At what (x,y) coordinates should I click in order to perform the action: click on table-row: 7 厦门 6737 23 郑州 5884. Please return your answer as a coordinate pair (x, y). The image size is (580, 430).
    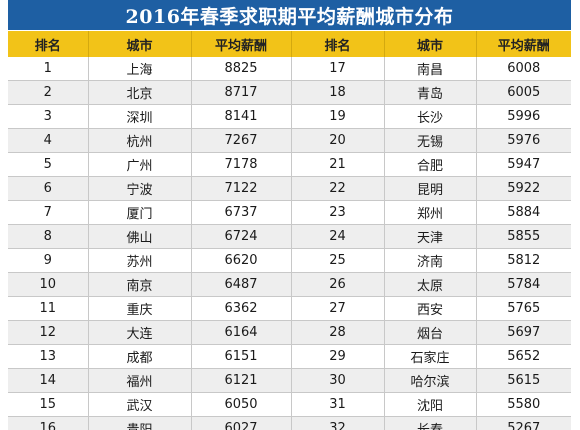
    Looking at the image, I should click on (289, 212).